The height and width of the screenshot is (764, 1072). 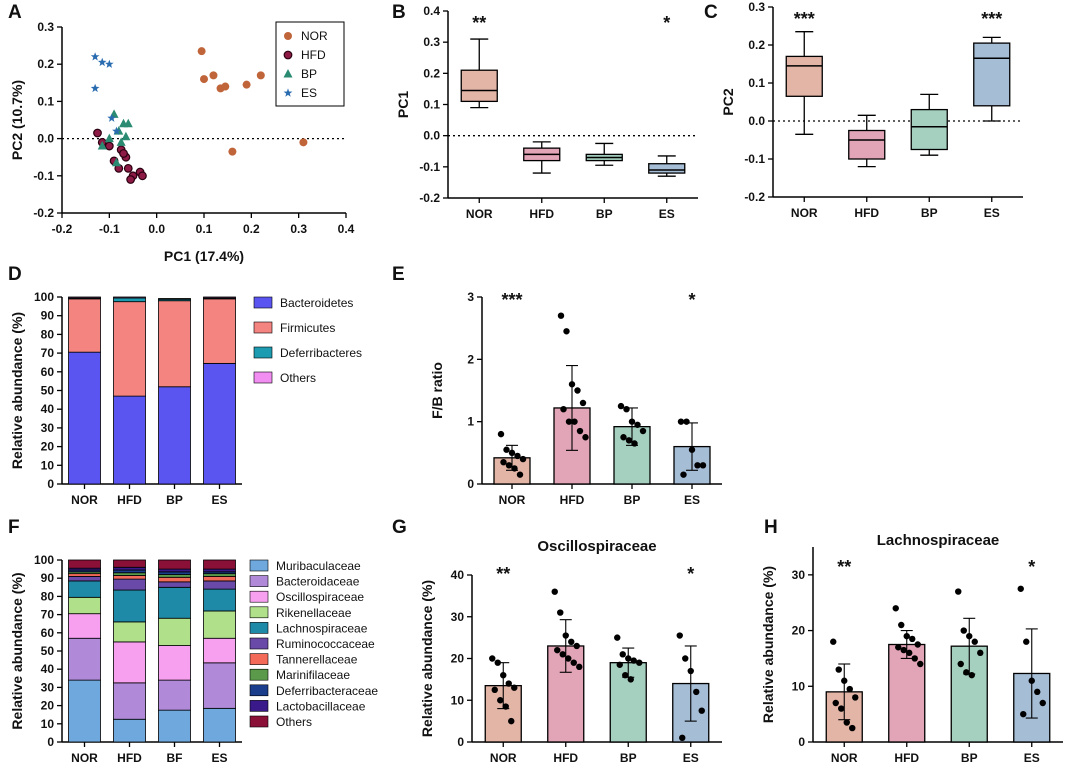 What do you see at coordinates (460, 742) in the screenshot?
I see `y-tick-label: 0` at bounding box center [460, 742].